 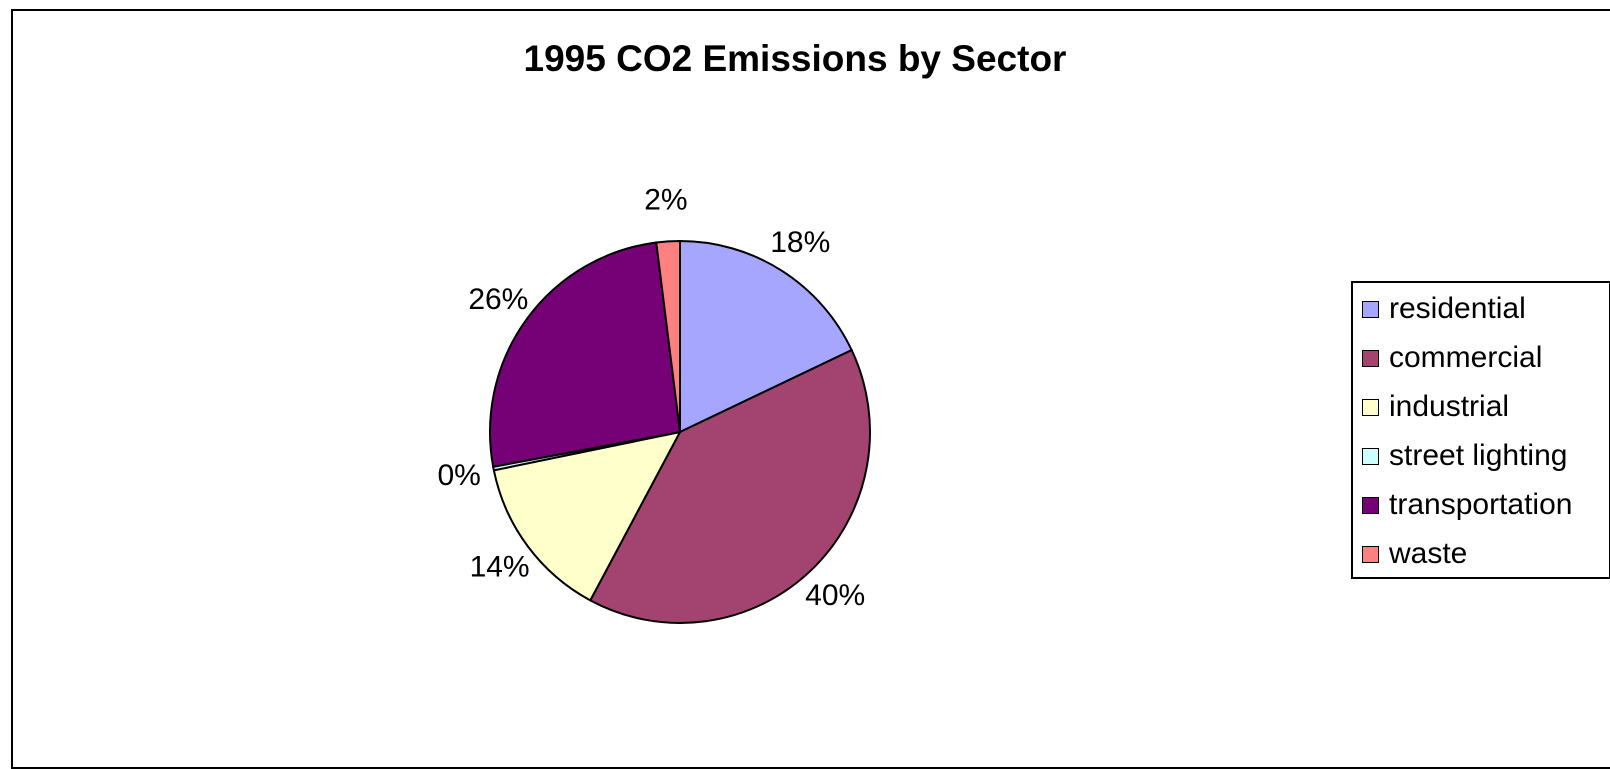 What do you see at coordinates (665, 199) in the screenshot?
I see `data-label-waste: 2%` at bounding box center [665, 199].